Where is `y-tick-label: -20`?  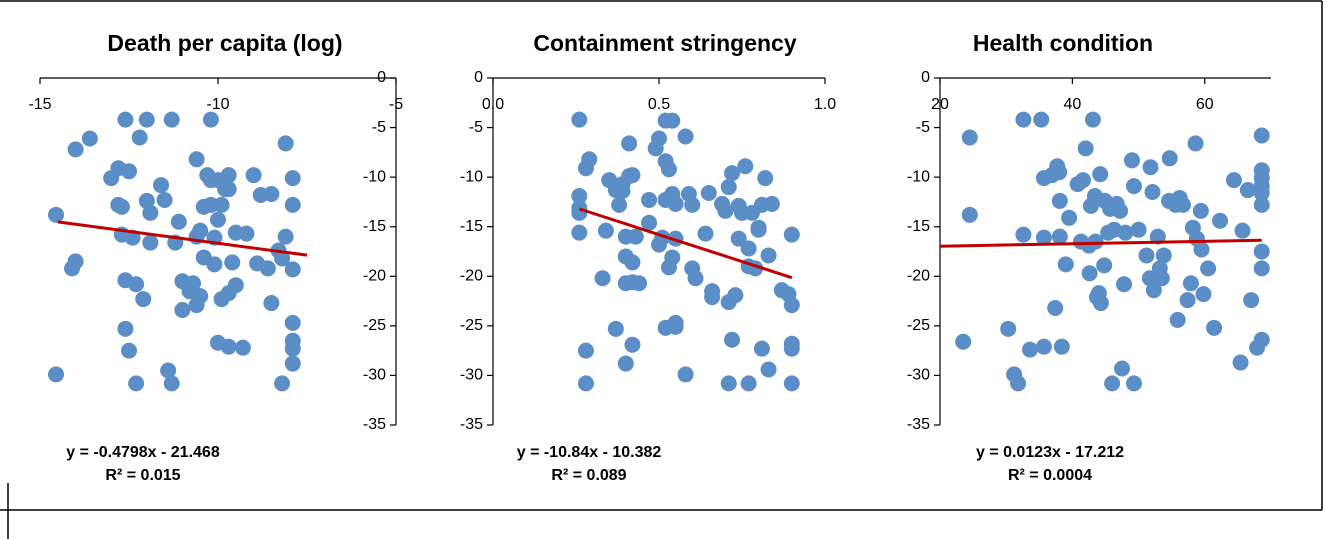 y-tick-label: -20 is located at coordinates (471, 276).